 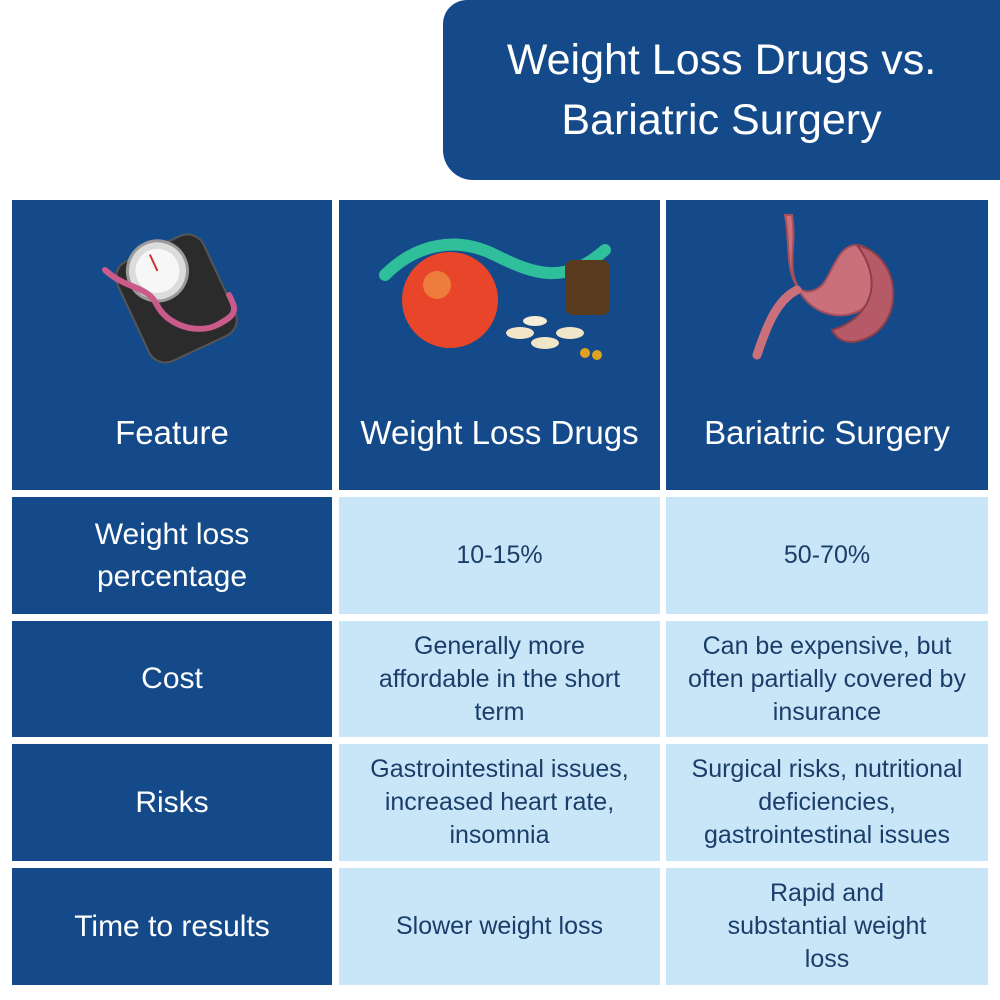 I want to click on title-banner: Weight Loss Drugs vs. Bariatric Surgery, so click(x=721, y=90).